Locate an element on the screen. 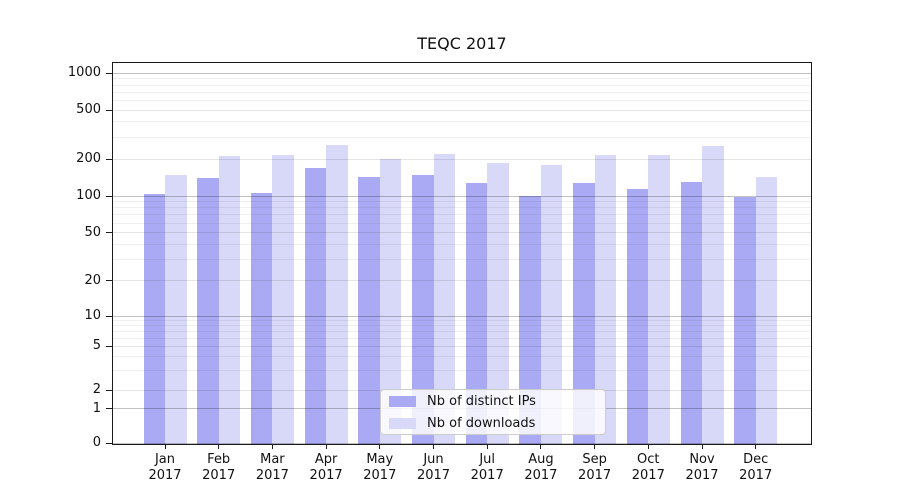 The image size is (900, 500). x-label-month: Jul is located at coordinates (487, 459).